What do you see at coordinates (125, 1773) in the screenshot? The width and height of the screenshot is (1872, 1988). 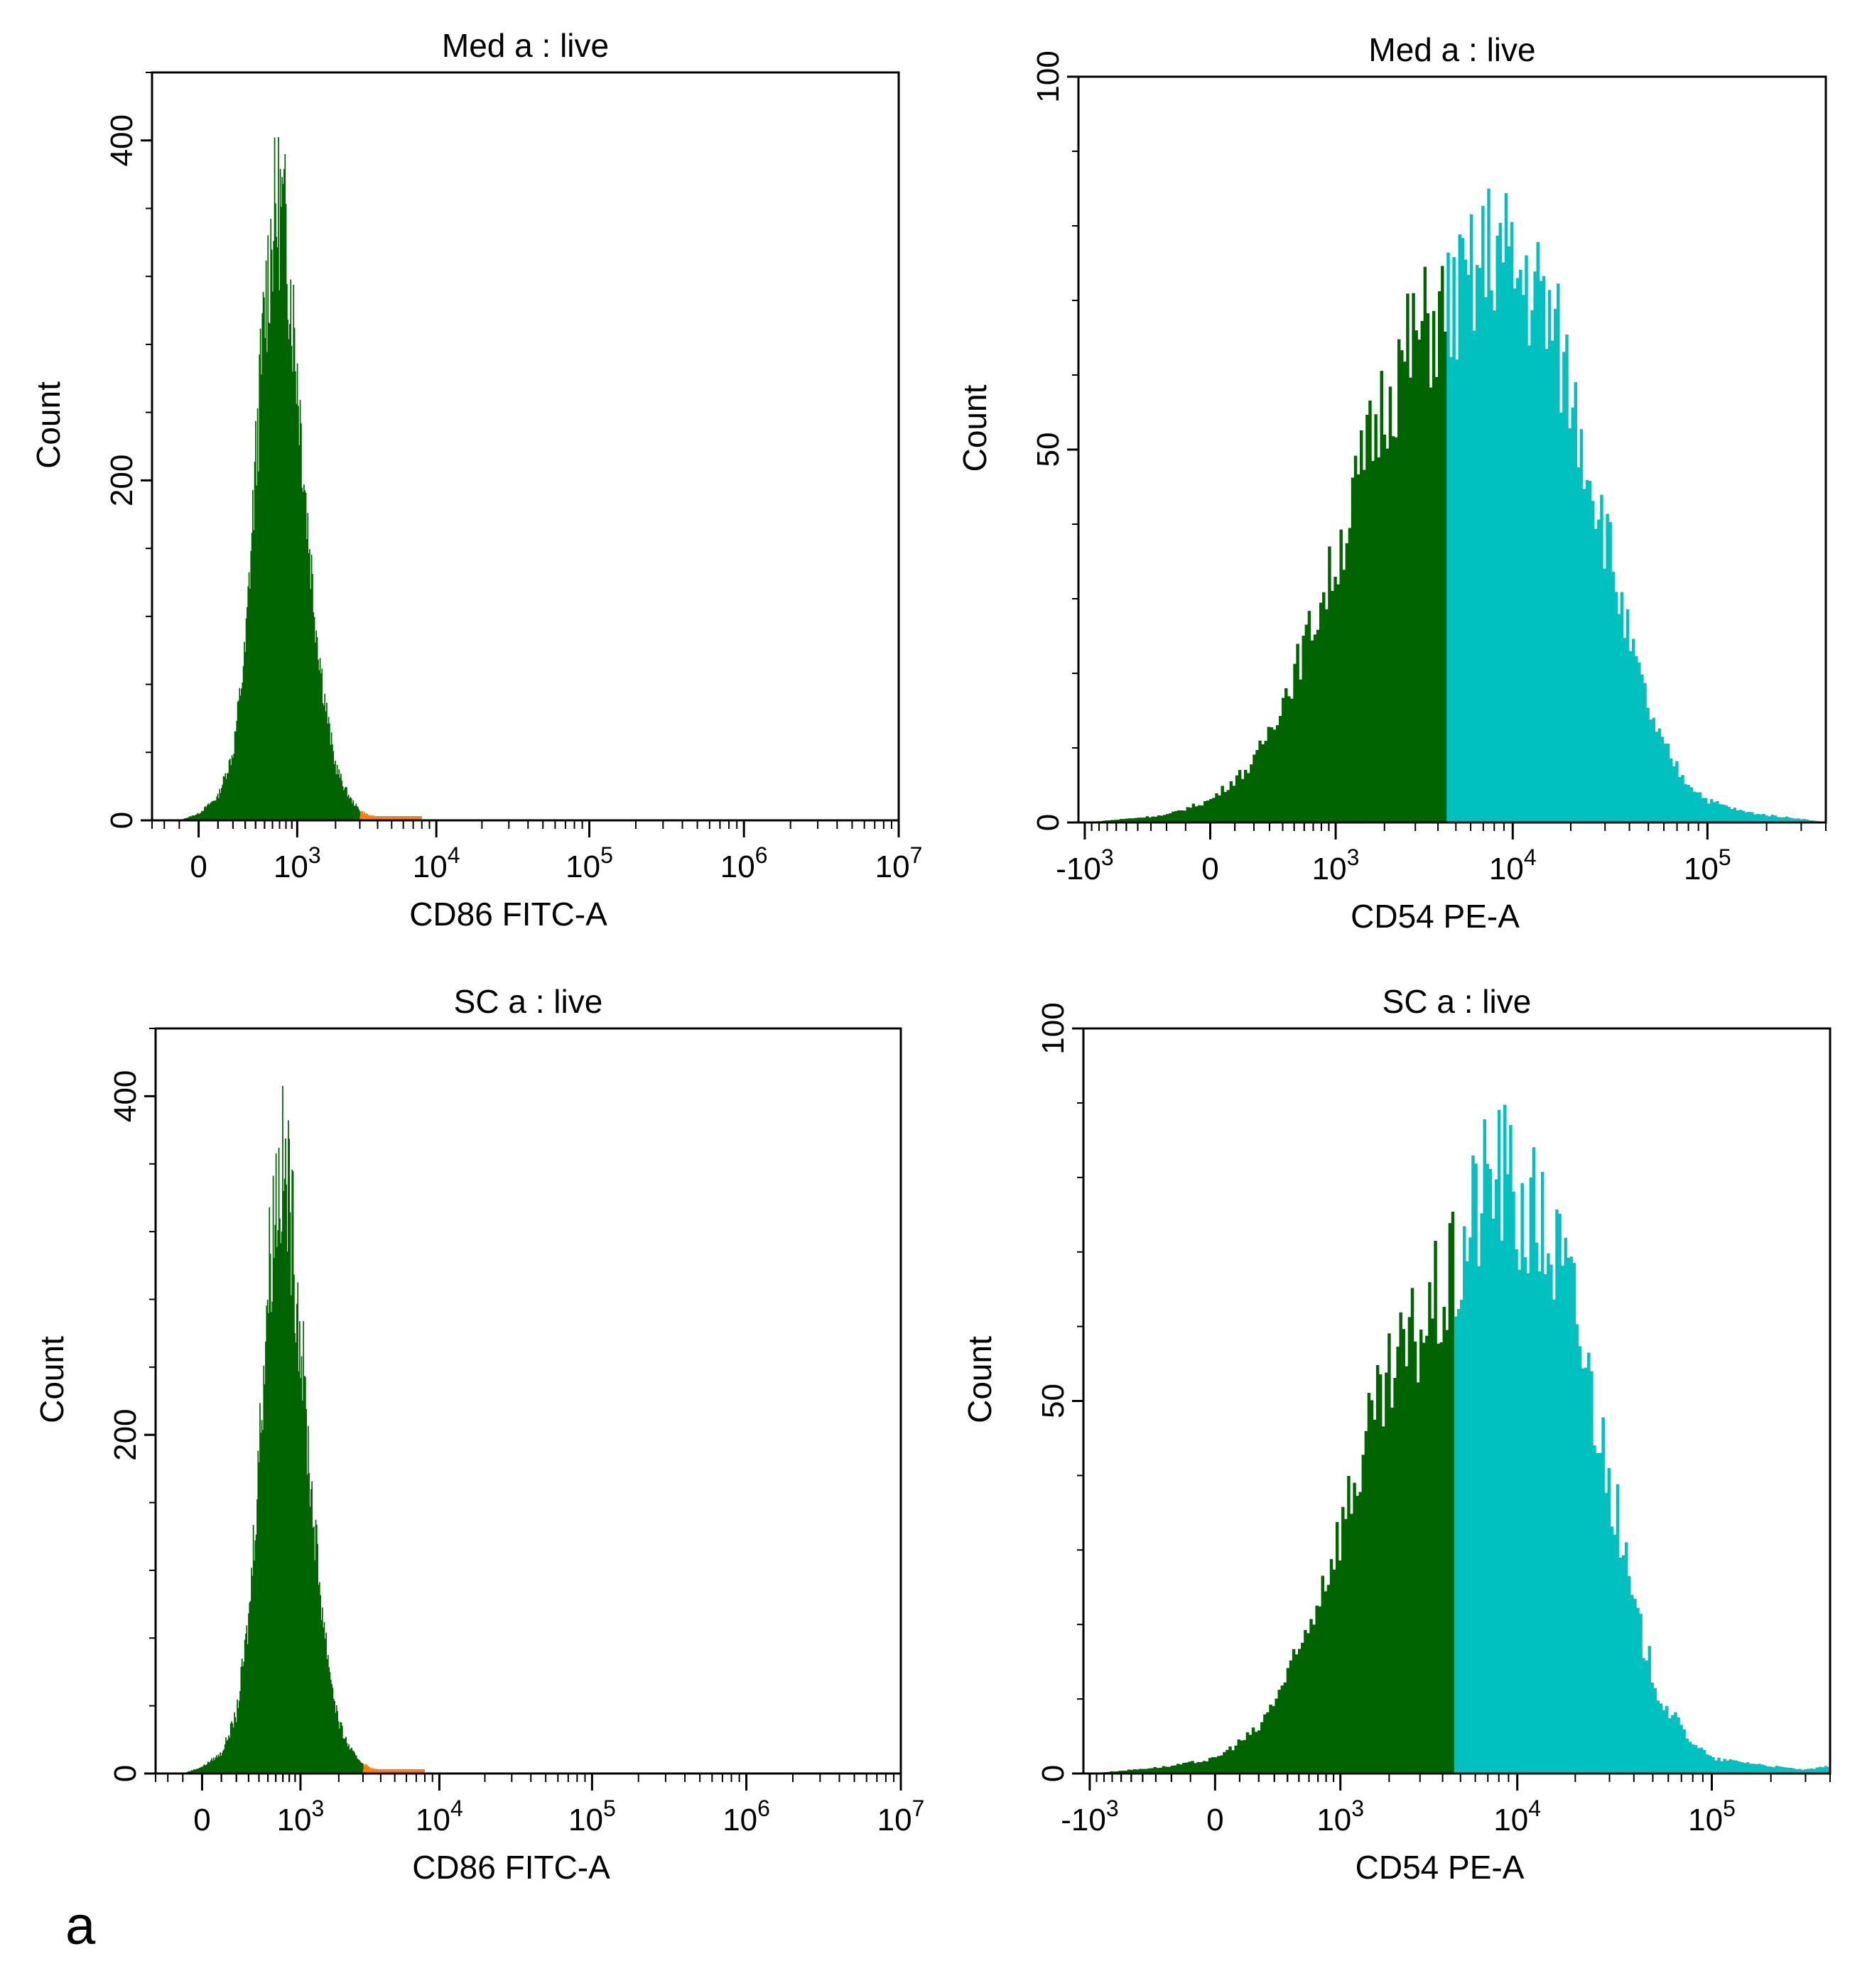 I see `y-tick-label: 0` at bounding box center [125, 1773].